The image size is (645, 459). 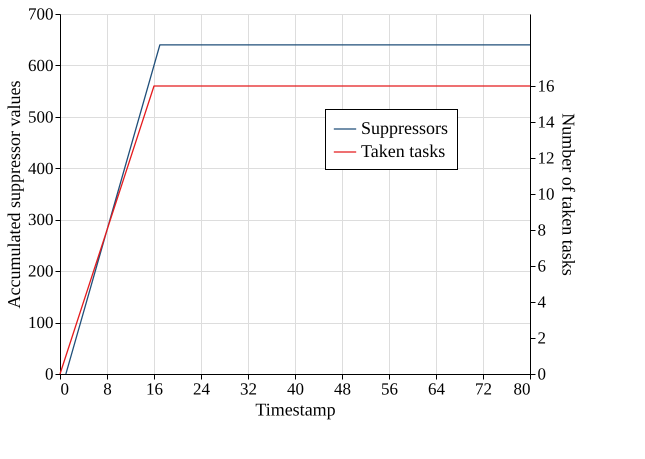 I want to click on y2-tick-label: 16, so click(x=546, y=86).